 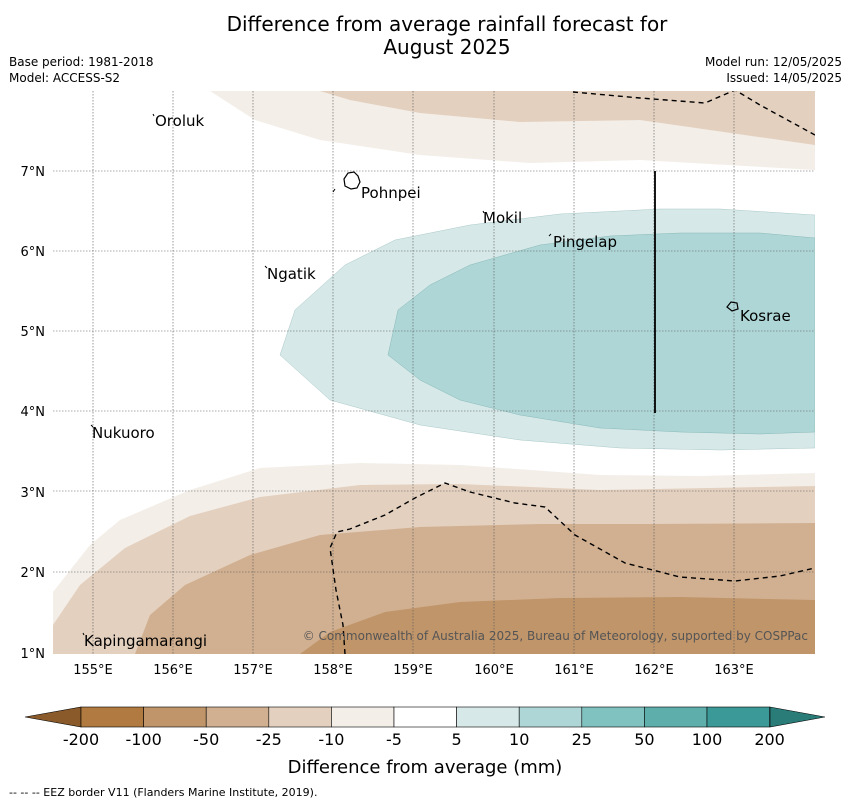 What do you see at coordinates (33, 332) in the screenshot?
I see `lat-label-5n: 5°N` at bounding box center [33, 332].